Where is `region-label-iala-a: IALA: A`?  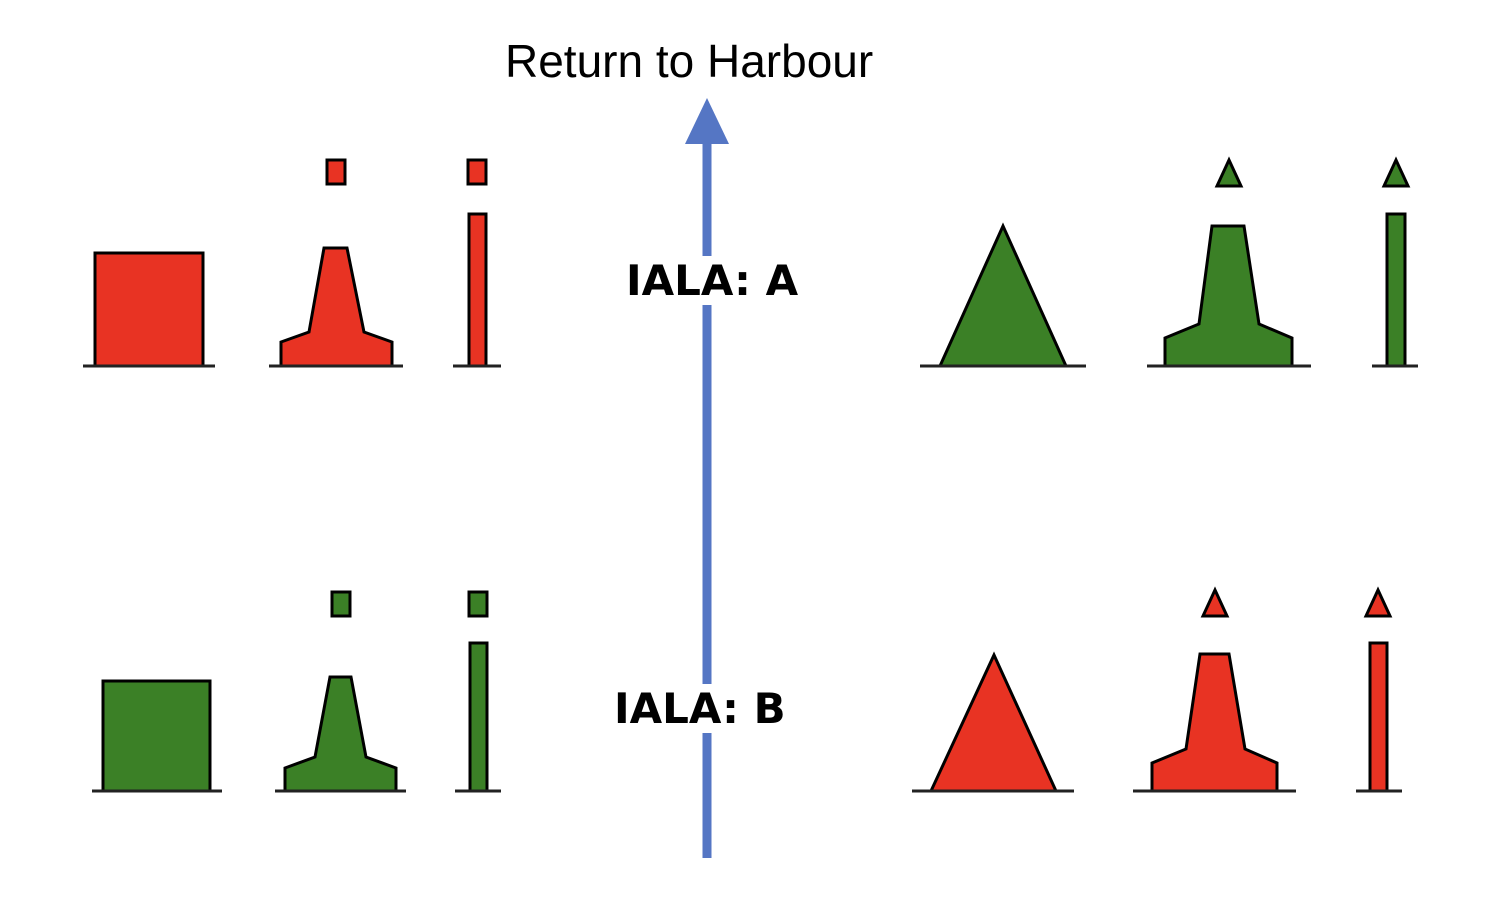
region-label-iala-a: IALA: A is located at coordinates (712, 280).